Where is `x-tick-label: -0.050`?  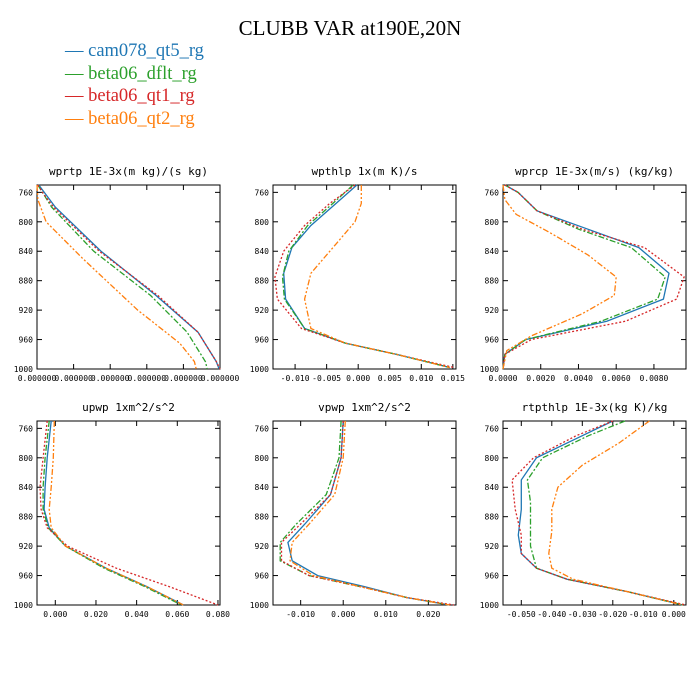
x-tick-label: -0.050 is located at coordinates (521, 614).